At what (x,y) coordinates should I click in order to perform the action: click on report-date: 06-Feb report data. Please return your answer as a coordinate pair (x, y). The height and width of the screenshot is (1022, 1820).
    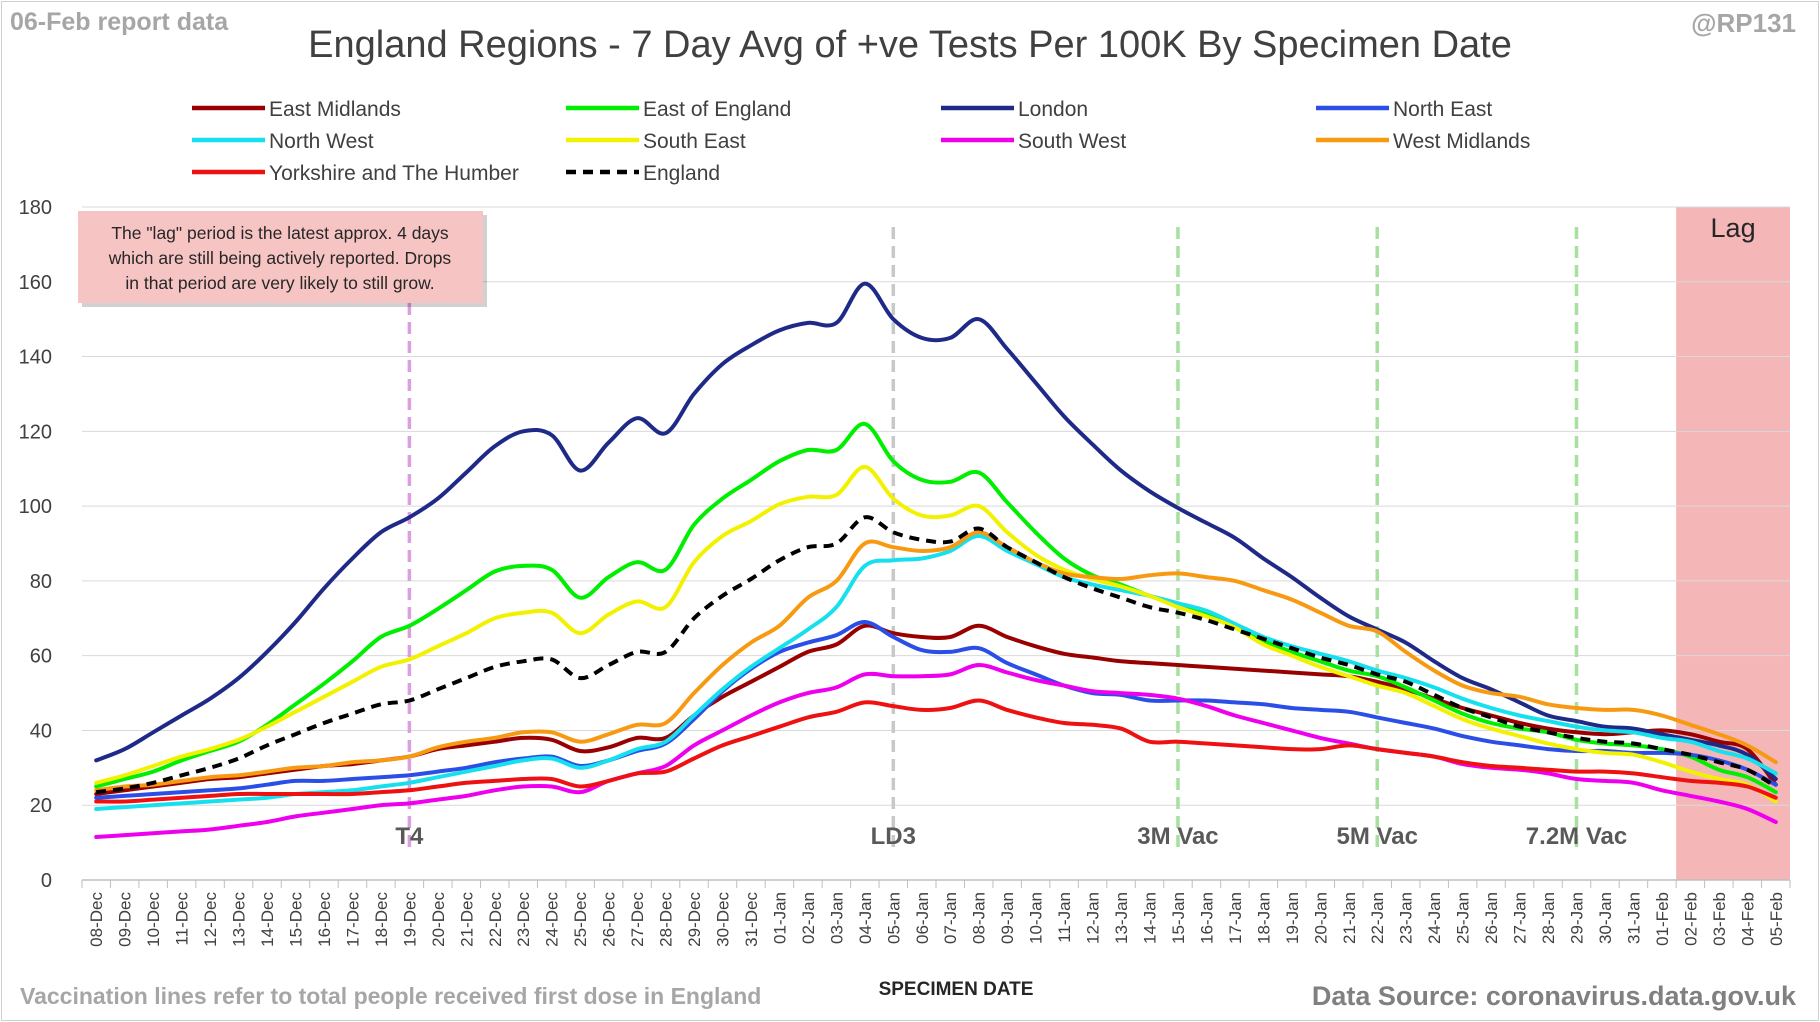
    Looking at the image, I should click on (119, 22).